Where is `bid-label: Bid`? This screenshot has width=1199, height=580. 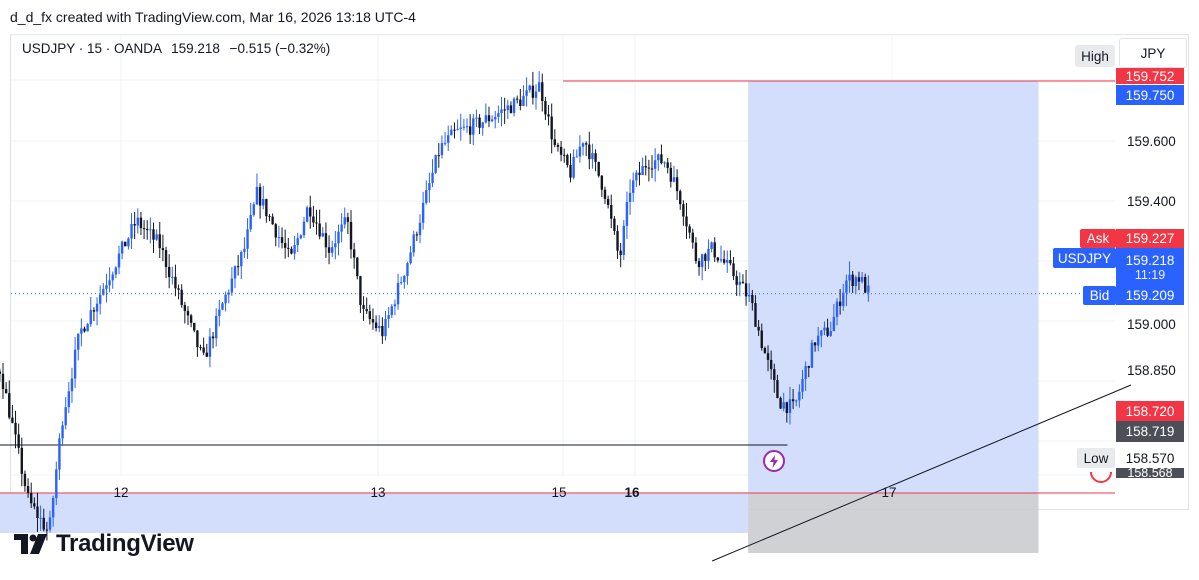
bid-label: Bid is located at coordinates (1099, 295).